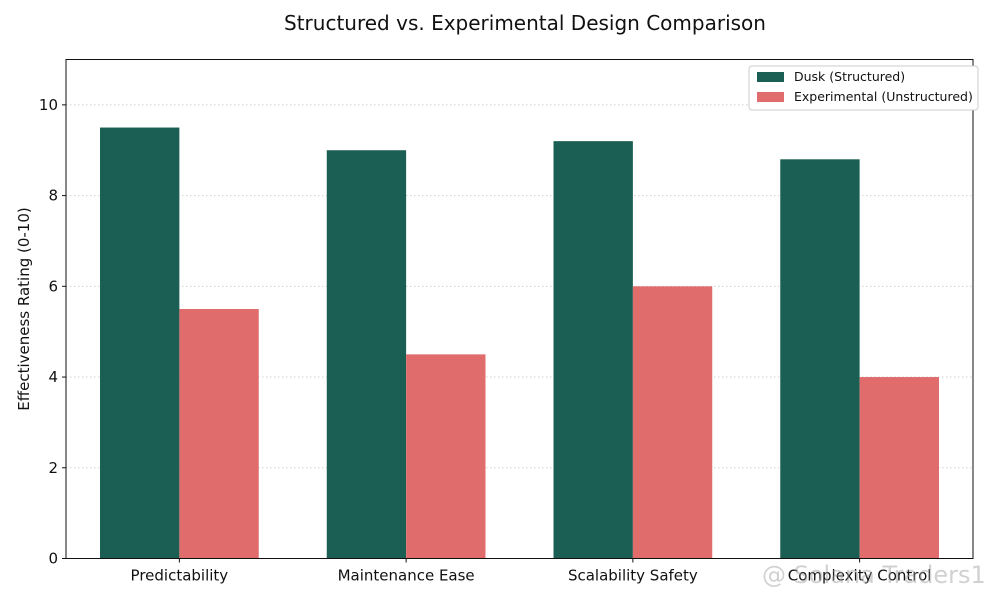 Image resolution: width=1000 pixels, height=600 pixels. Describe the element at coordinates (53, 286) in the screenshot. I see `y-tick-label: 6` at that location.